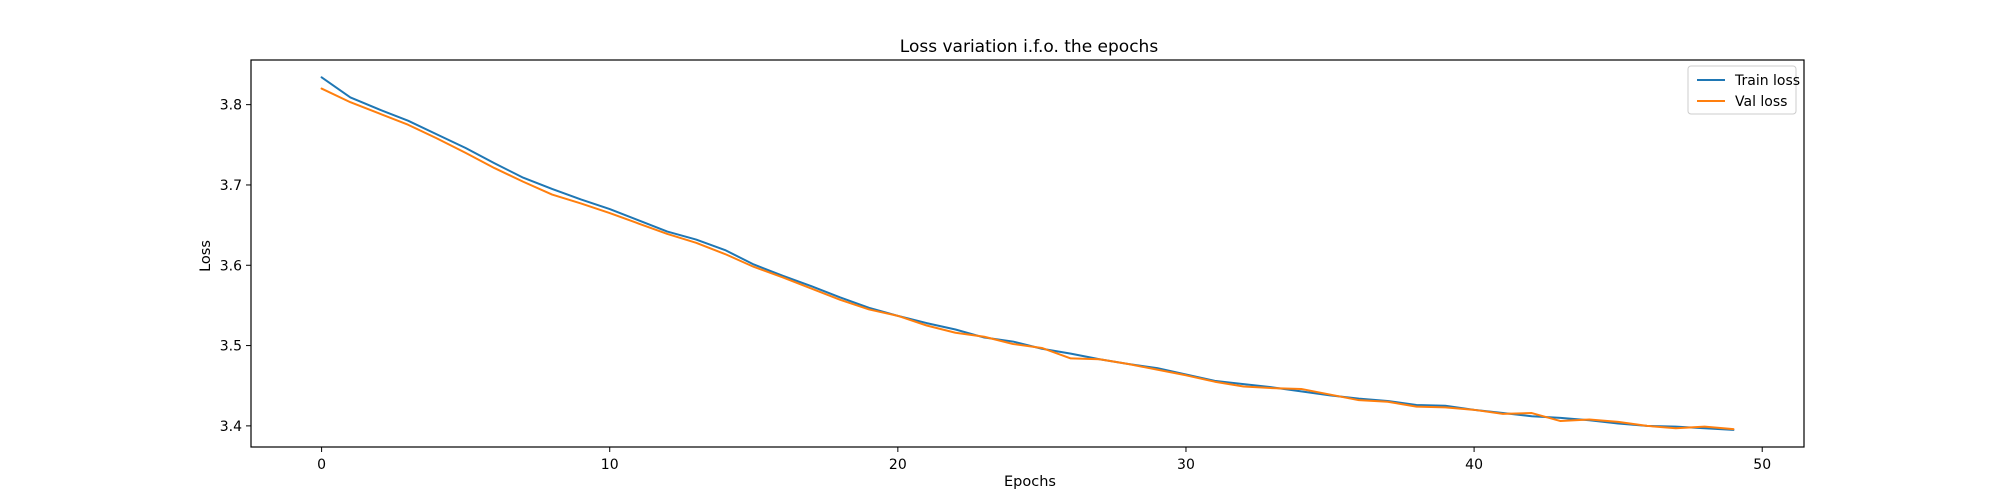  Describe the element at coordinates (231, 347) in the screenshot. I see `y-tick-label: 3.5` at that location.